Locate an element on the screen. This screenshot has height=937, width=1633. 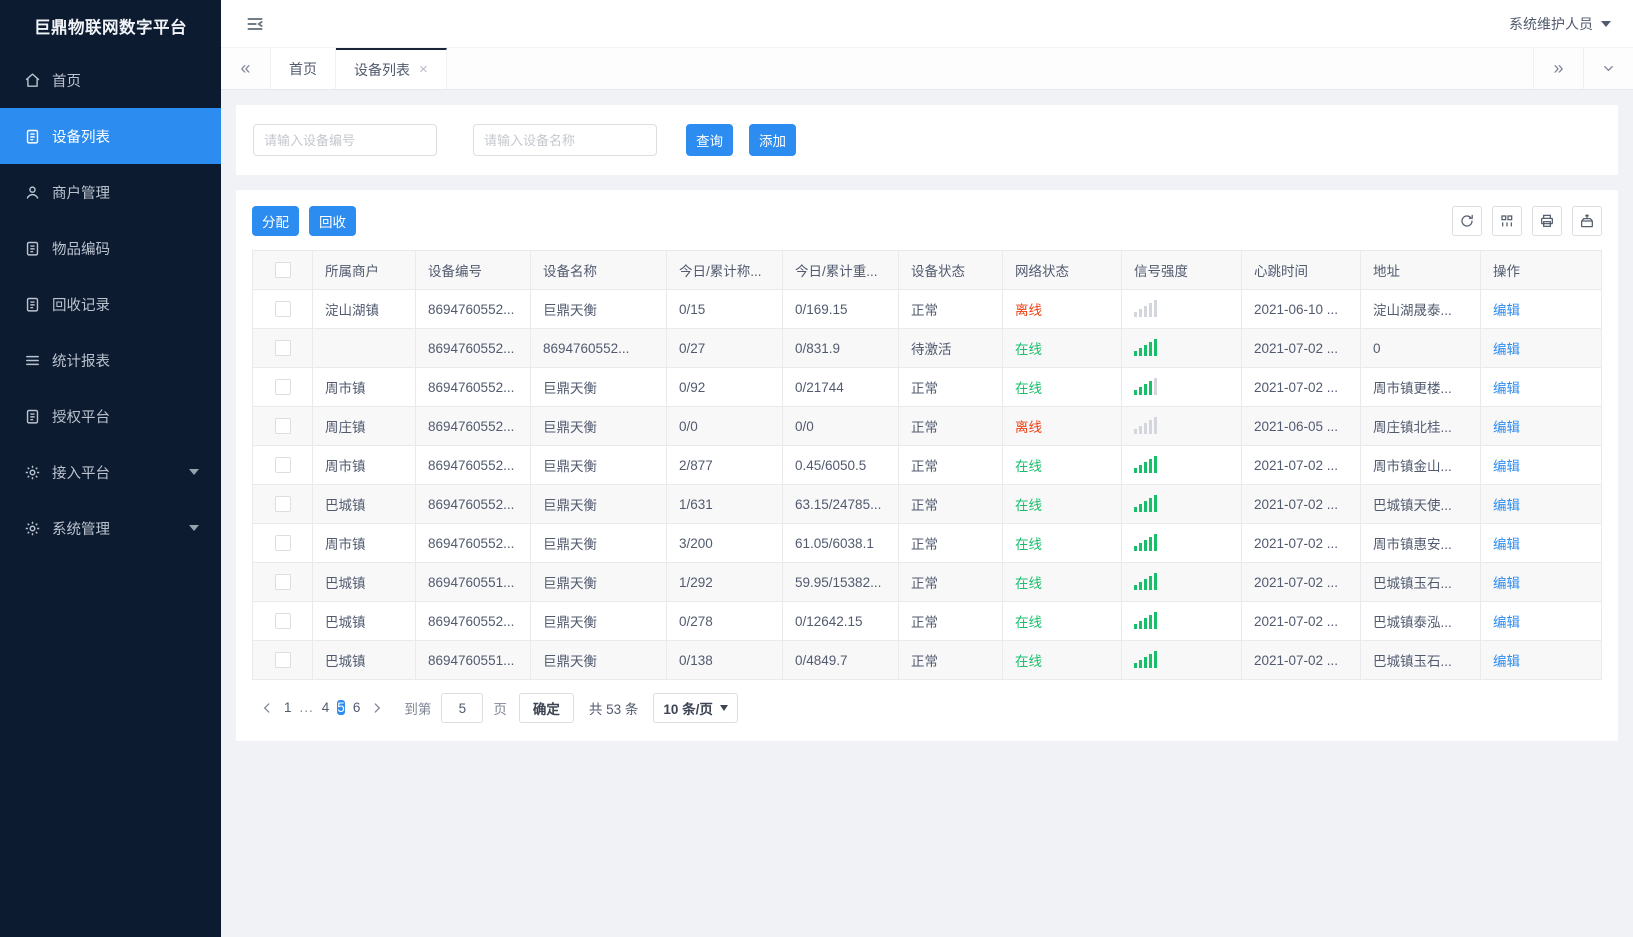
device-name-input is located at coordinates (565, 140).